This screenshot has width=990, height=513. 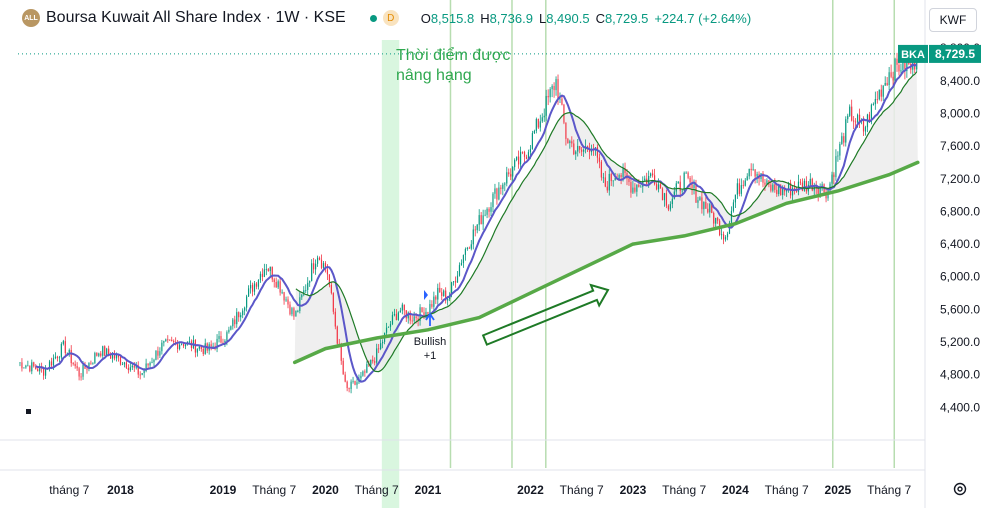 What do you see at coordinates (622, 18) in the screenshot?
I see `ohlc-close: C8,729.5` at bounding box center [622, 18].